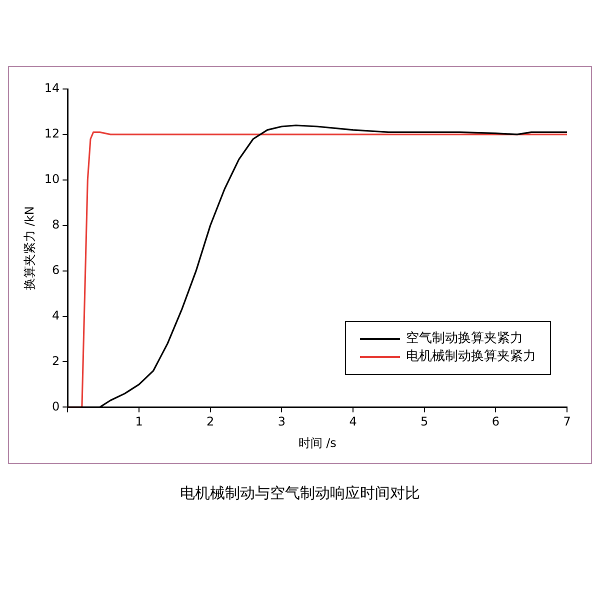  What do you see at coordinates (56, 224) in the screenshot?
I see `y-tick-label: 8` at bounding box center [56, 224].